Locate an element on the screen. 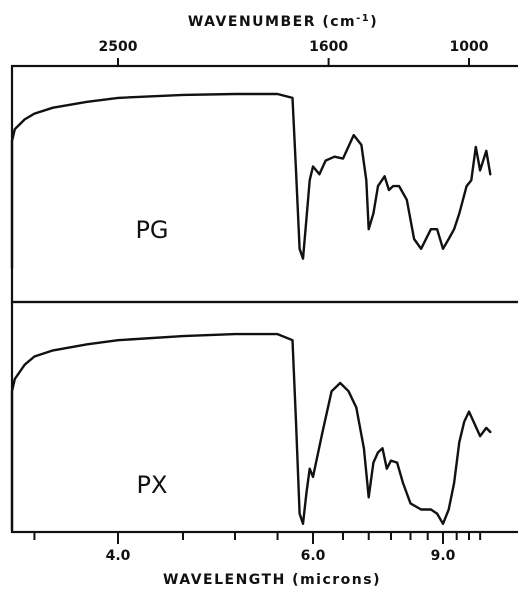 This screenshot has width=518, height=590. series-label-px: PX is located at coordinates (152, 485).